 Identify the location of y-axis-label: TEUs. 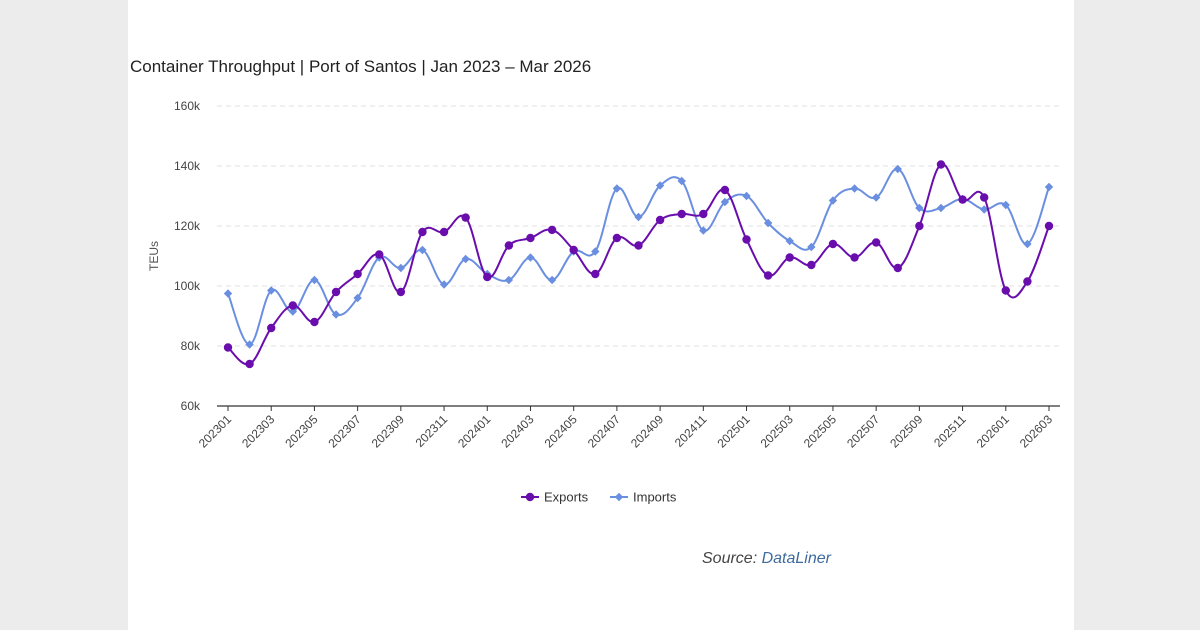
(154, 256).